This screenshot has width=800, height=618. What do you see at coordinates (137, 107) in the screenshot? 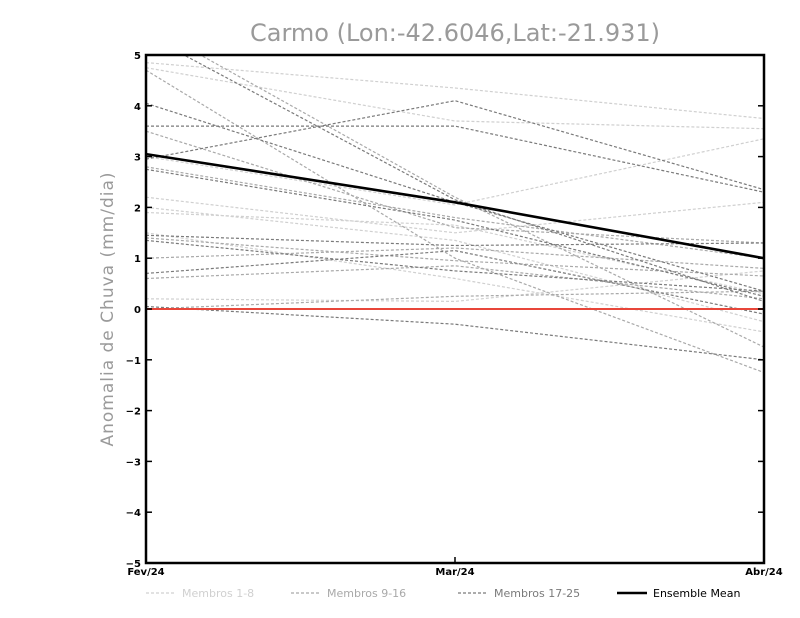
I see `y-tick-label: 4` at bounding box center [137, 107].